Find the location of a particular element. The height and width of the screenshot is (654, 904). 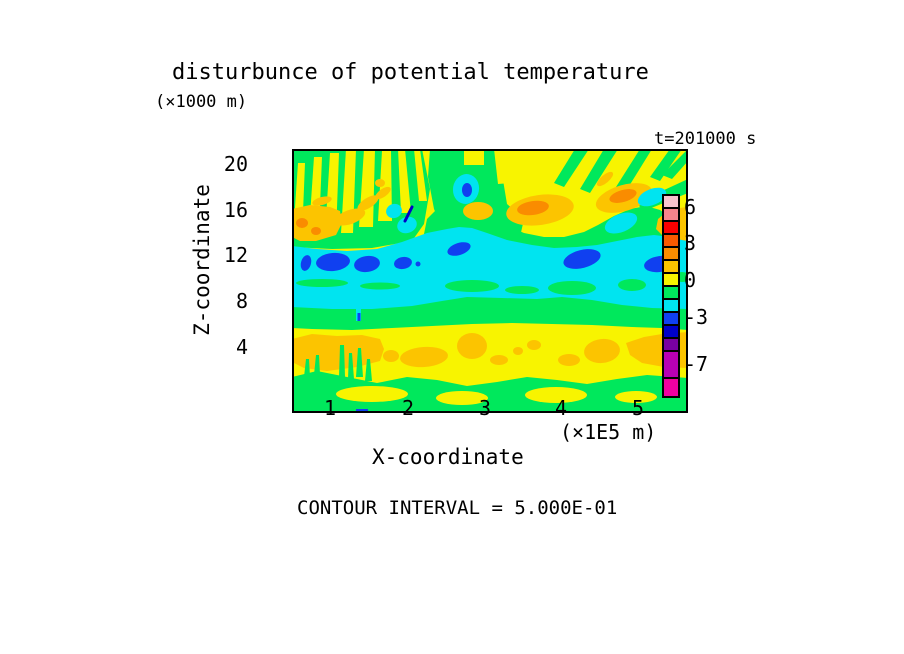

timestamp-label: t=201000 s is located at coordinates (705, 139).